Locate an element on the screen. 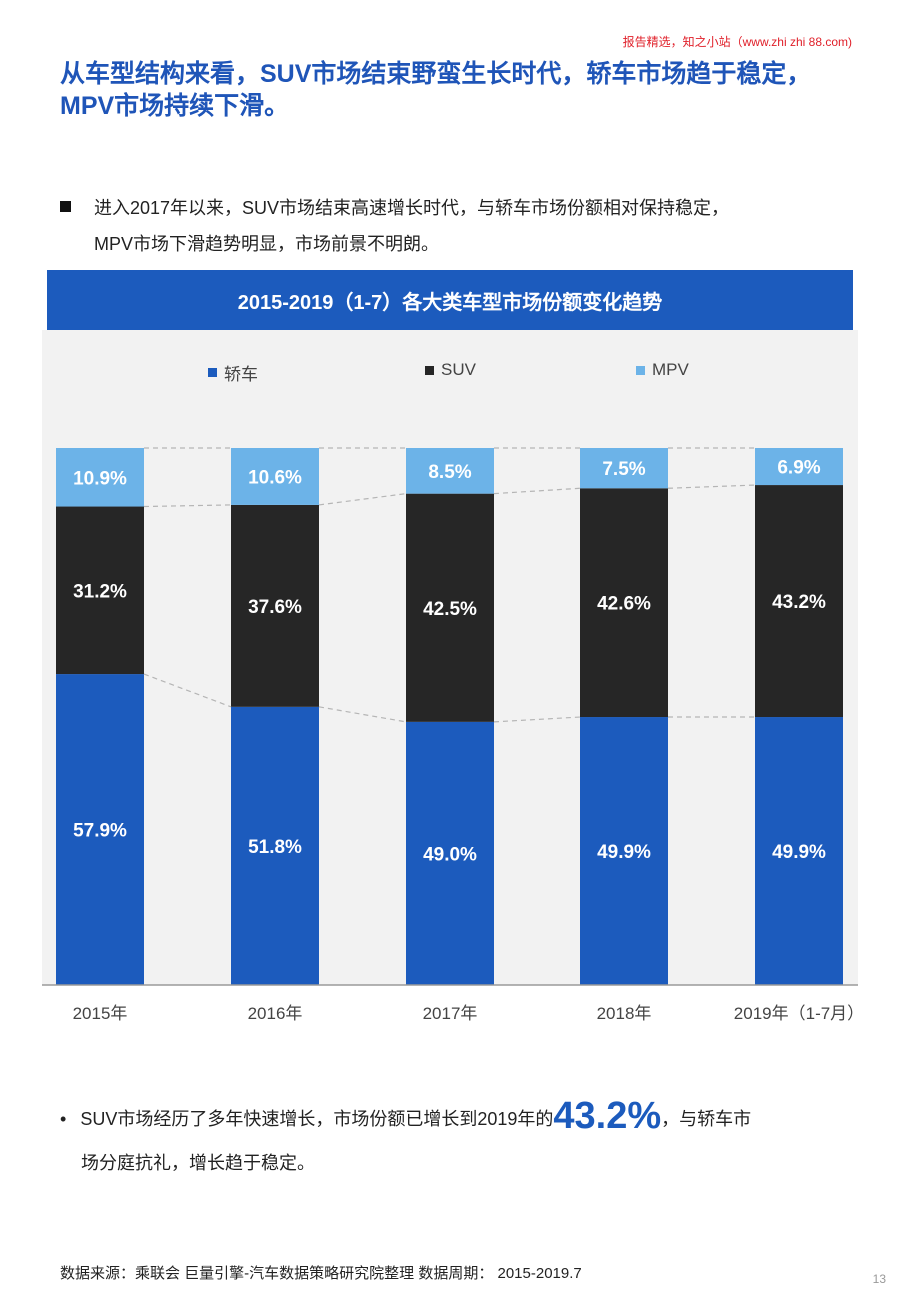  bar-轿车-2 is located at coordinates (450, 853).